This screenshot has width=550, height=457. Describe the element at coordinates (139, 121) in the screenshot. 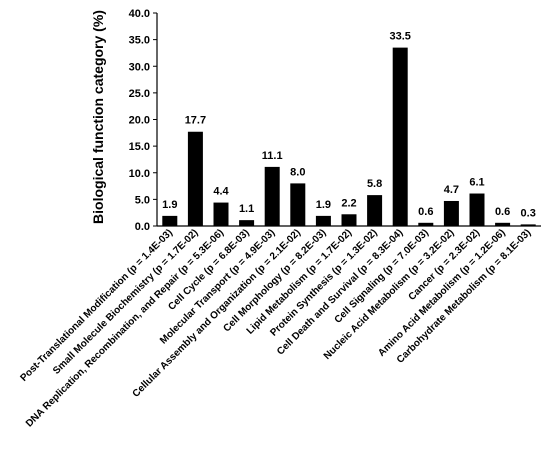

I see `y-tick-label: 20.0` at that location.